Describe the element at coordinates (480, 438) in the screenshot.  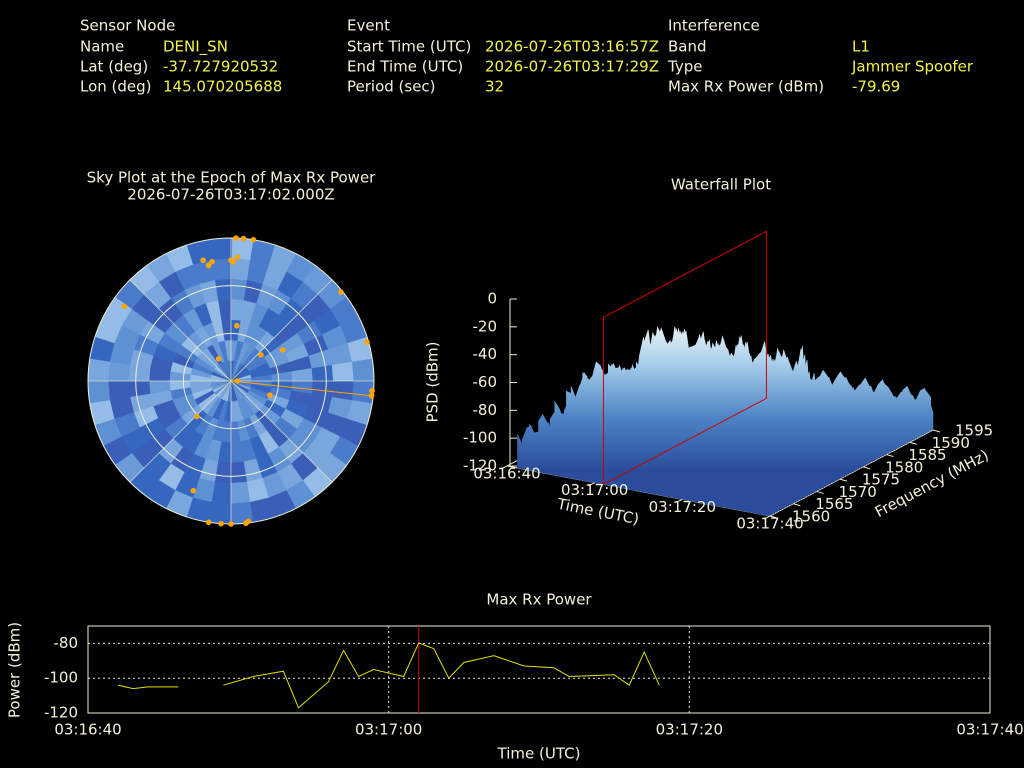
I see `z-tick-label: -100` at that location.